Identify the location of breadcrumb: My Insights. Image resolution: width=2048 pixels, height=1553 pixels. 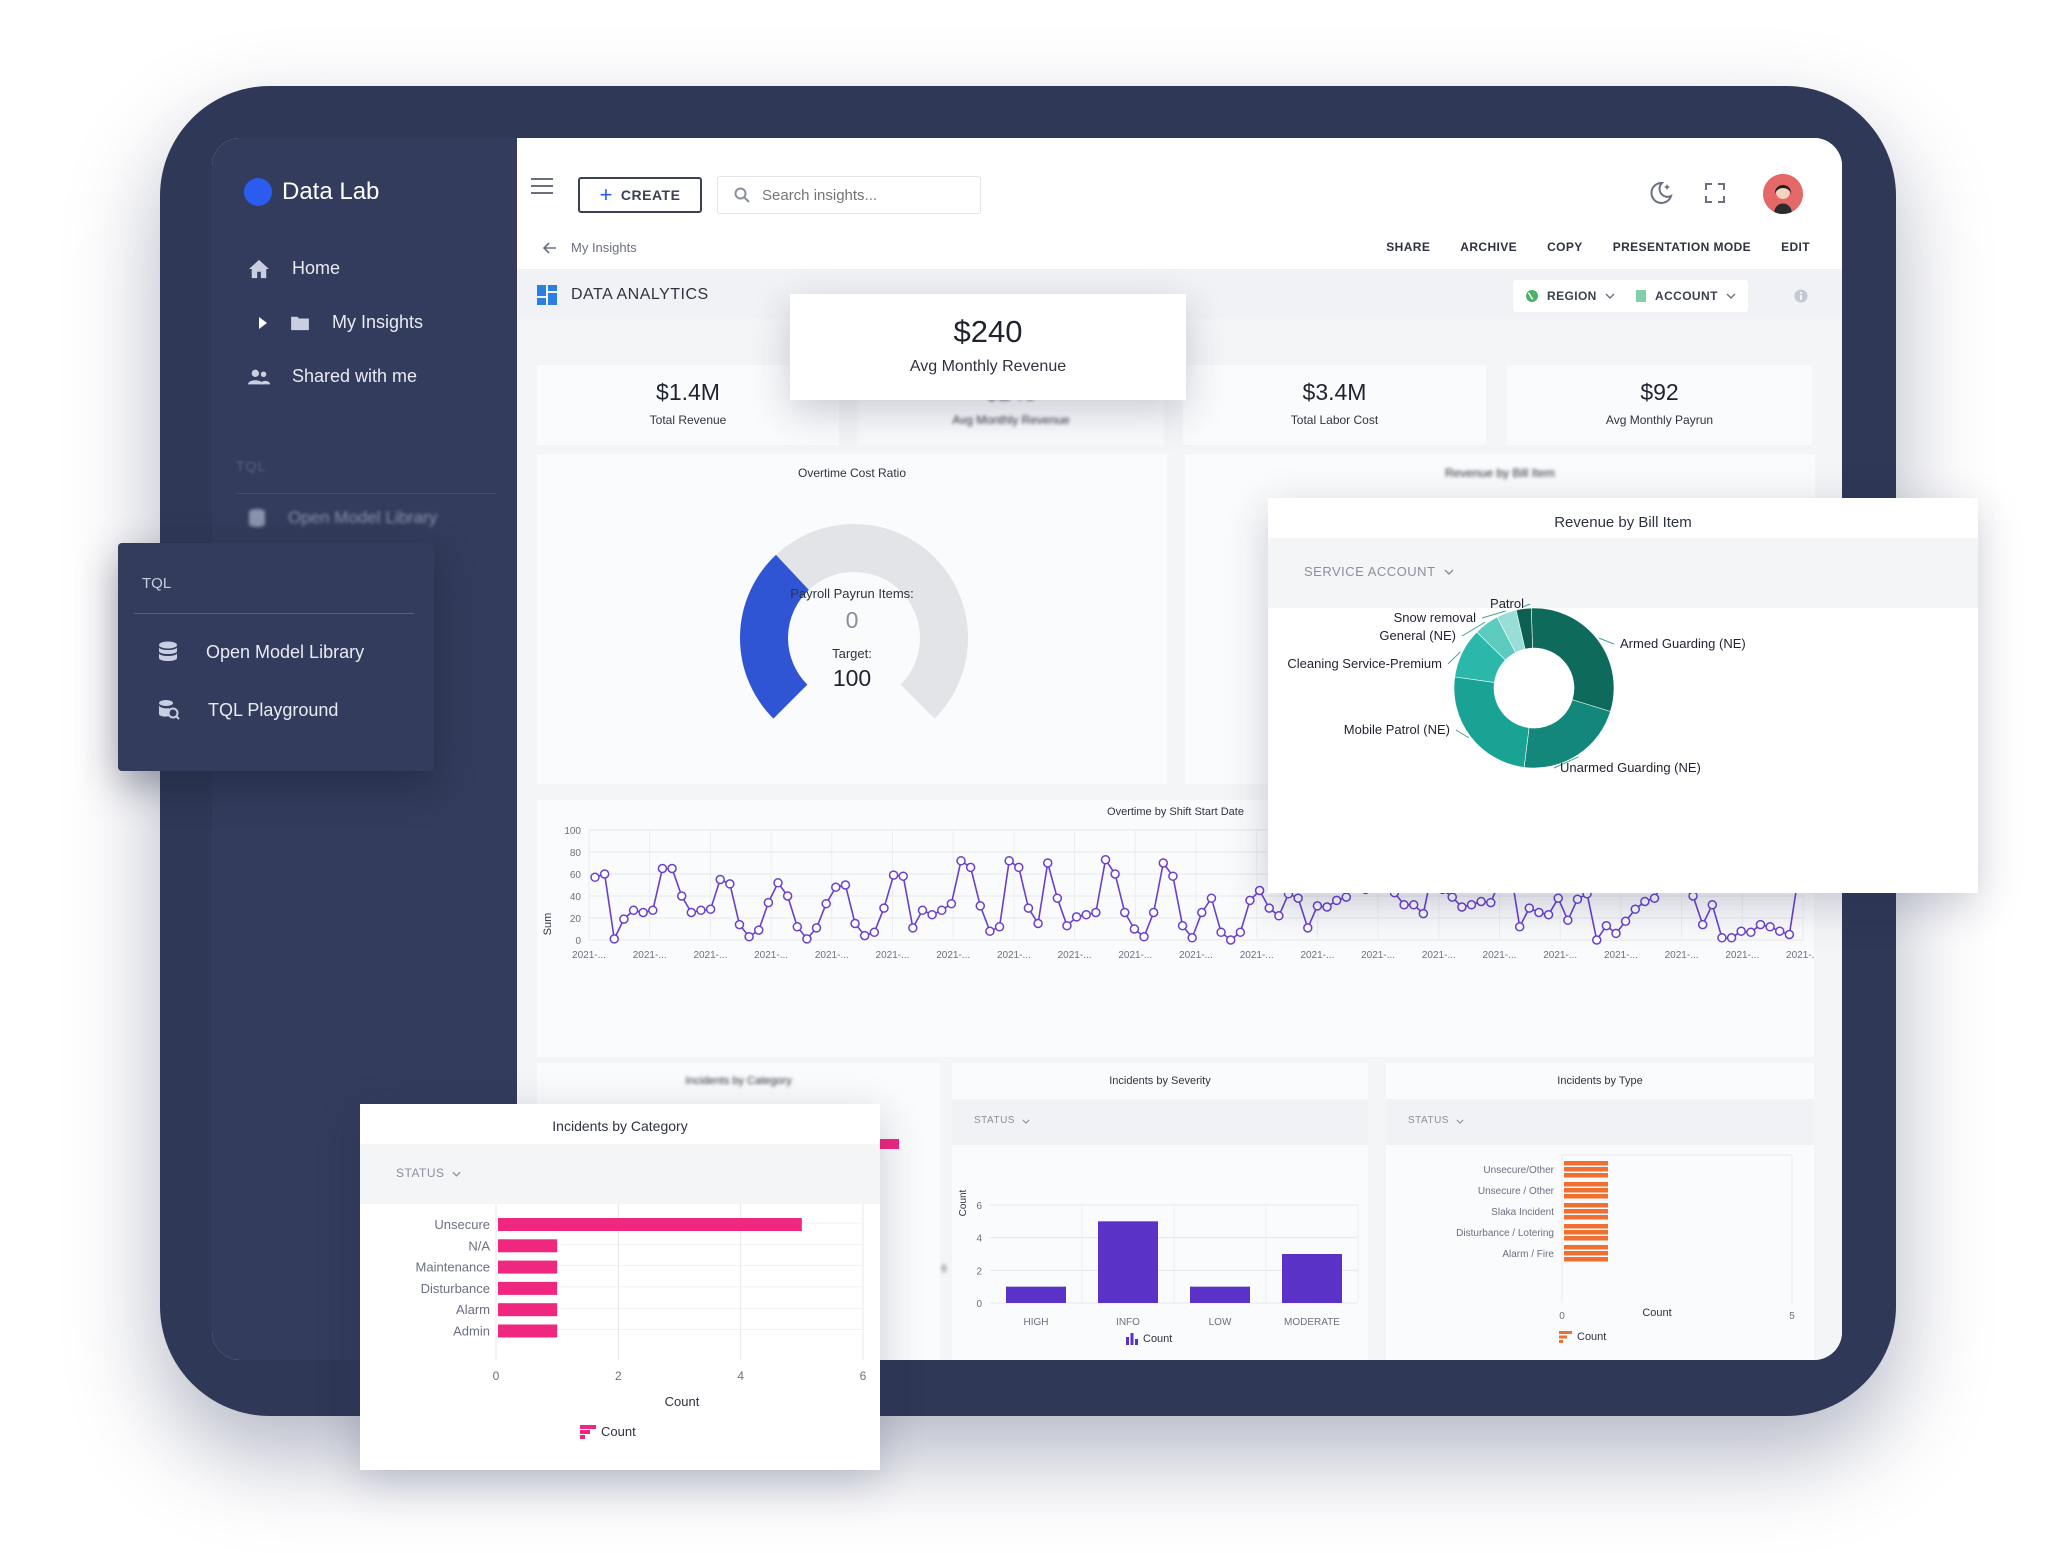
(590, 247).